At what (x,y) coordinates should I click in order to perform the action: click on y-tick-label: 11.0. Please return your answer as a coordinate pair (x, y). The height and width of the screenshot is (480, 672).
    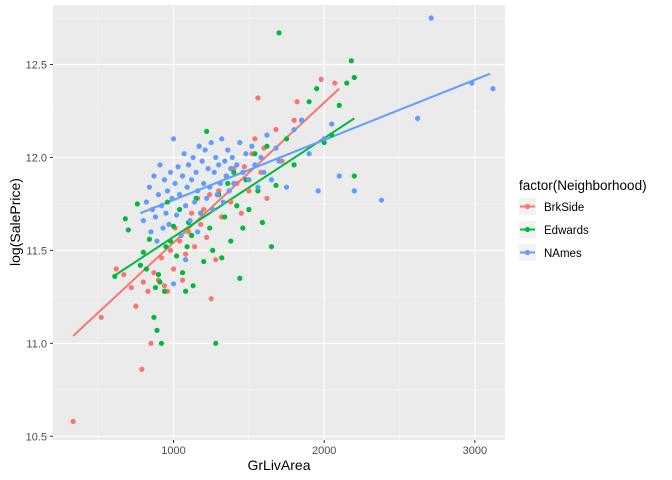
    Looking at the image, I should click on (36, 344).